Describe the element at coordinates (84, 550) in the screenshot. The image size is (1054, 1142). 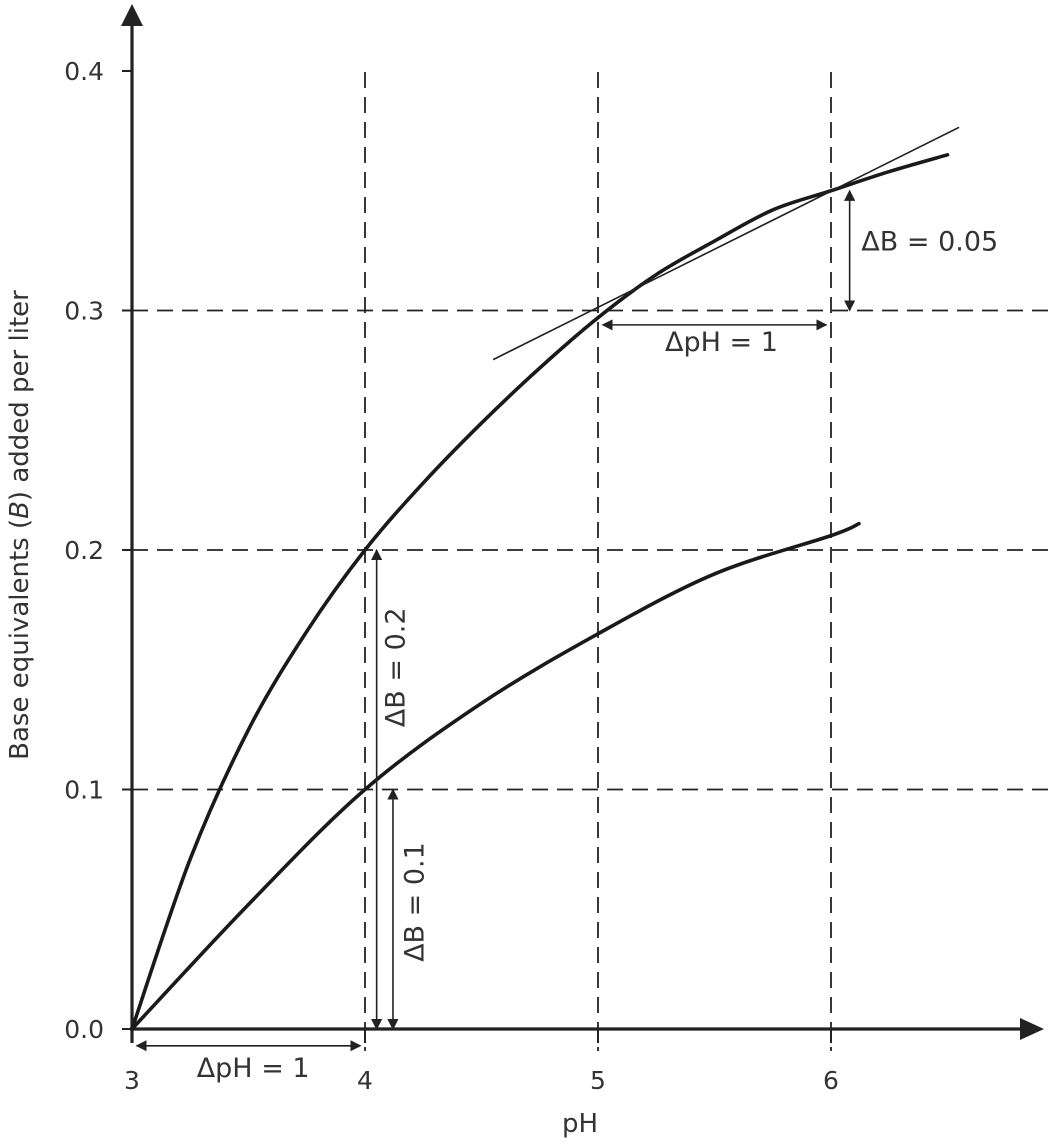
I see `y-tick-label: 0.2` at that location.